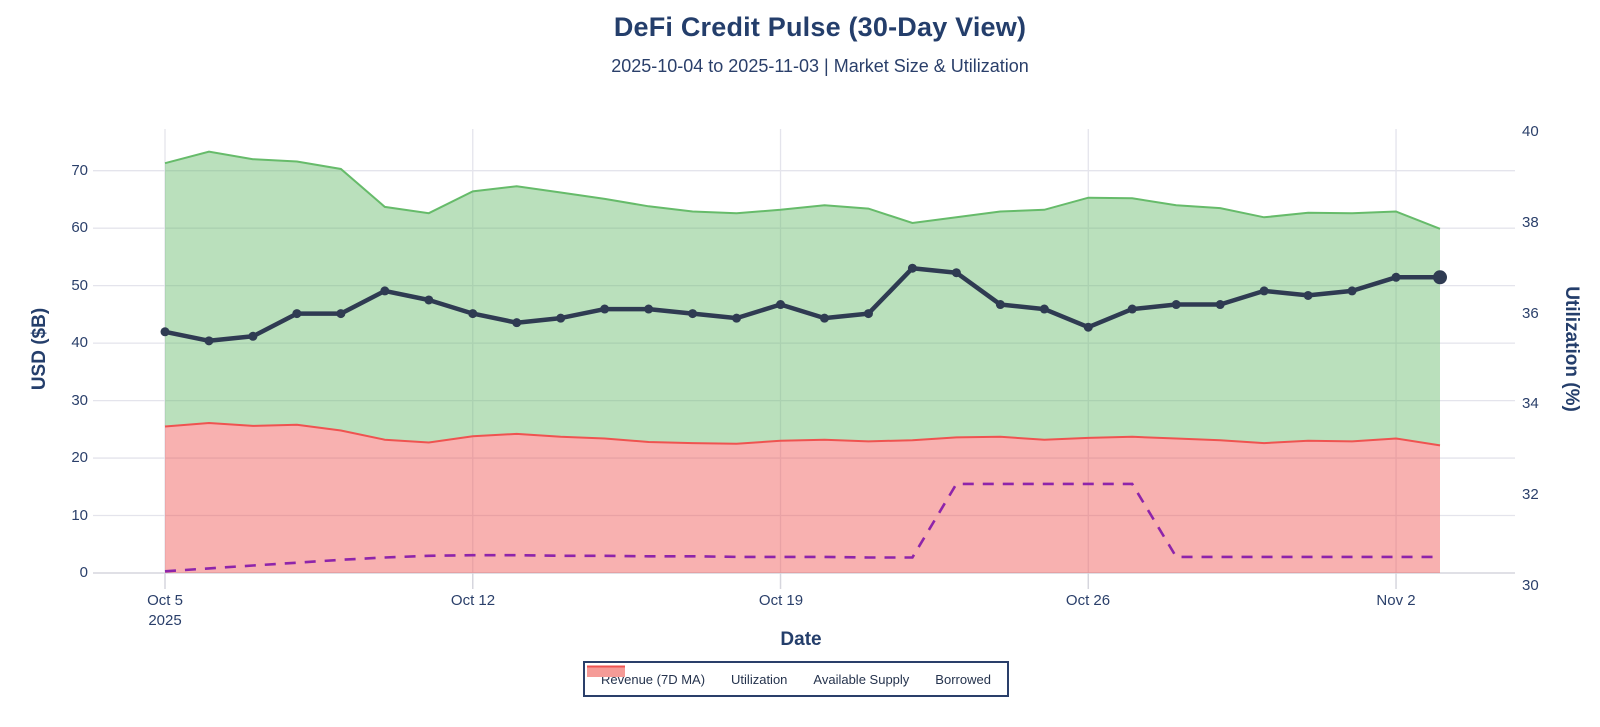 The height and width of the screenshot is (727, 1600). I want to click on x-axis-tick-year: 2025, so click(165, 621).